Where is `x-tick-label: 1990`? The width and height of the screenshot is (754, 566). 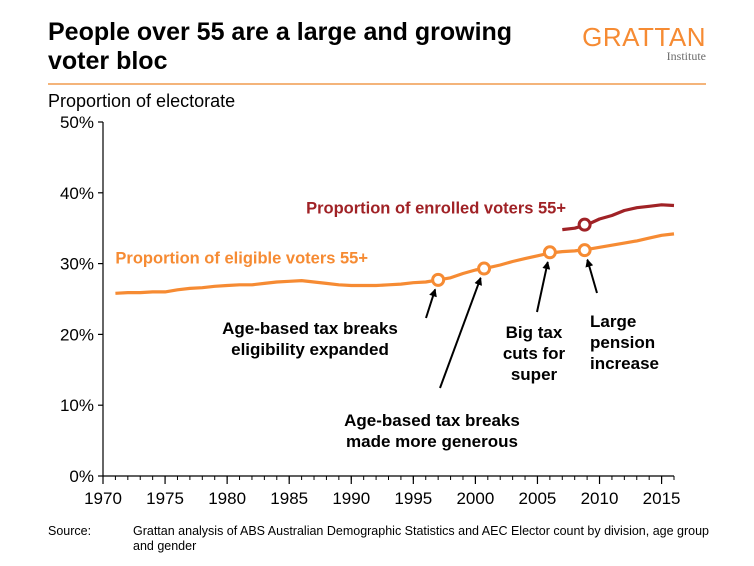
x-tick-label: 1990 is located at coordinates (351, 498).